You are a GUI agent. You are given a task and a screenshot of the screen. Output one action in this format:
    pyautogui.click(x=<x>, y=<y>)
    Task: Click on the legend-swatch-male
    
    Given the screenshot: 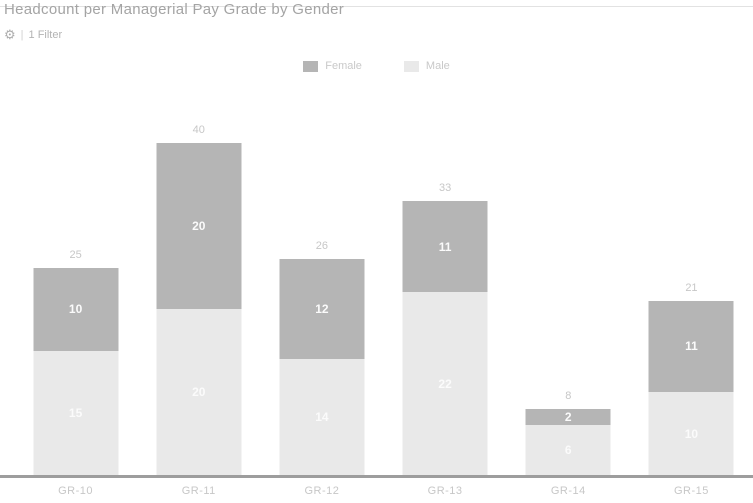 What is the action you would take?
    pyautogui.click(x=411, y=66)
    